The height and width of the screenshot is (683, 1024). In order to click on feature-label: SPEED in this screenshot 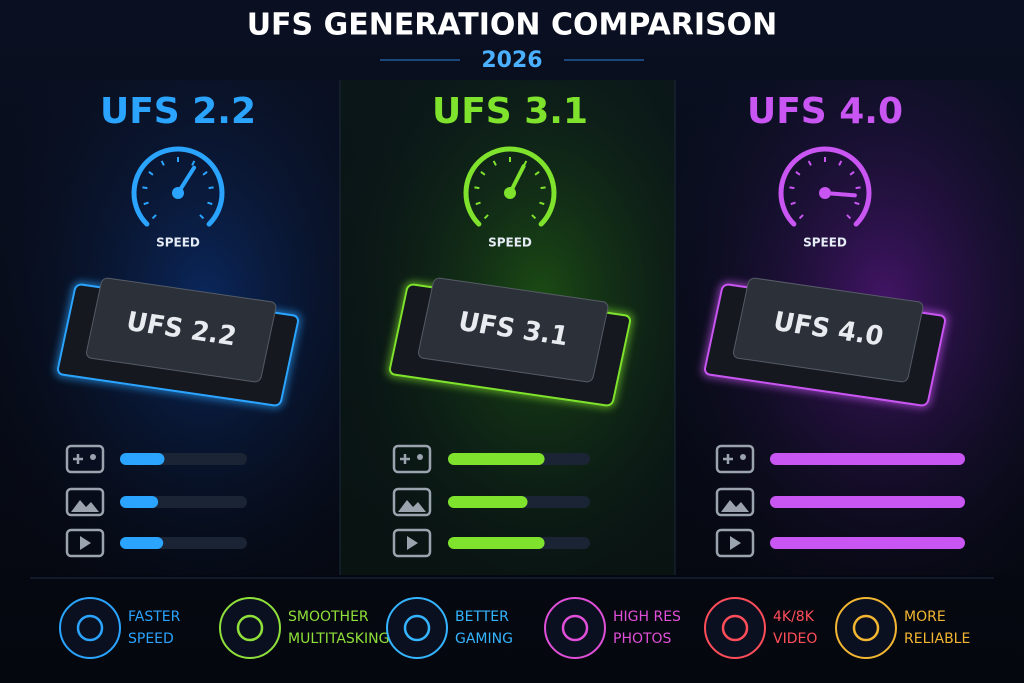, I will do `click(151, 639)`.